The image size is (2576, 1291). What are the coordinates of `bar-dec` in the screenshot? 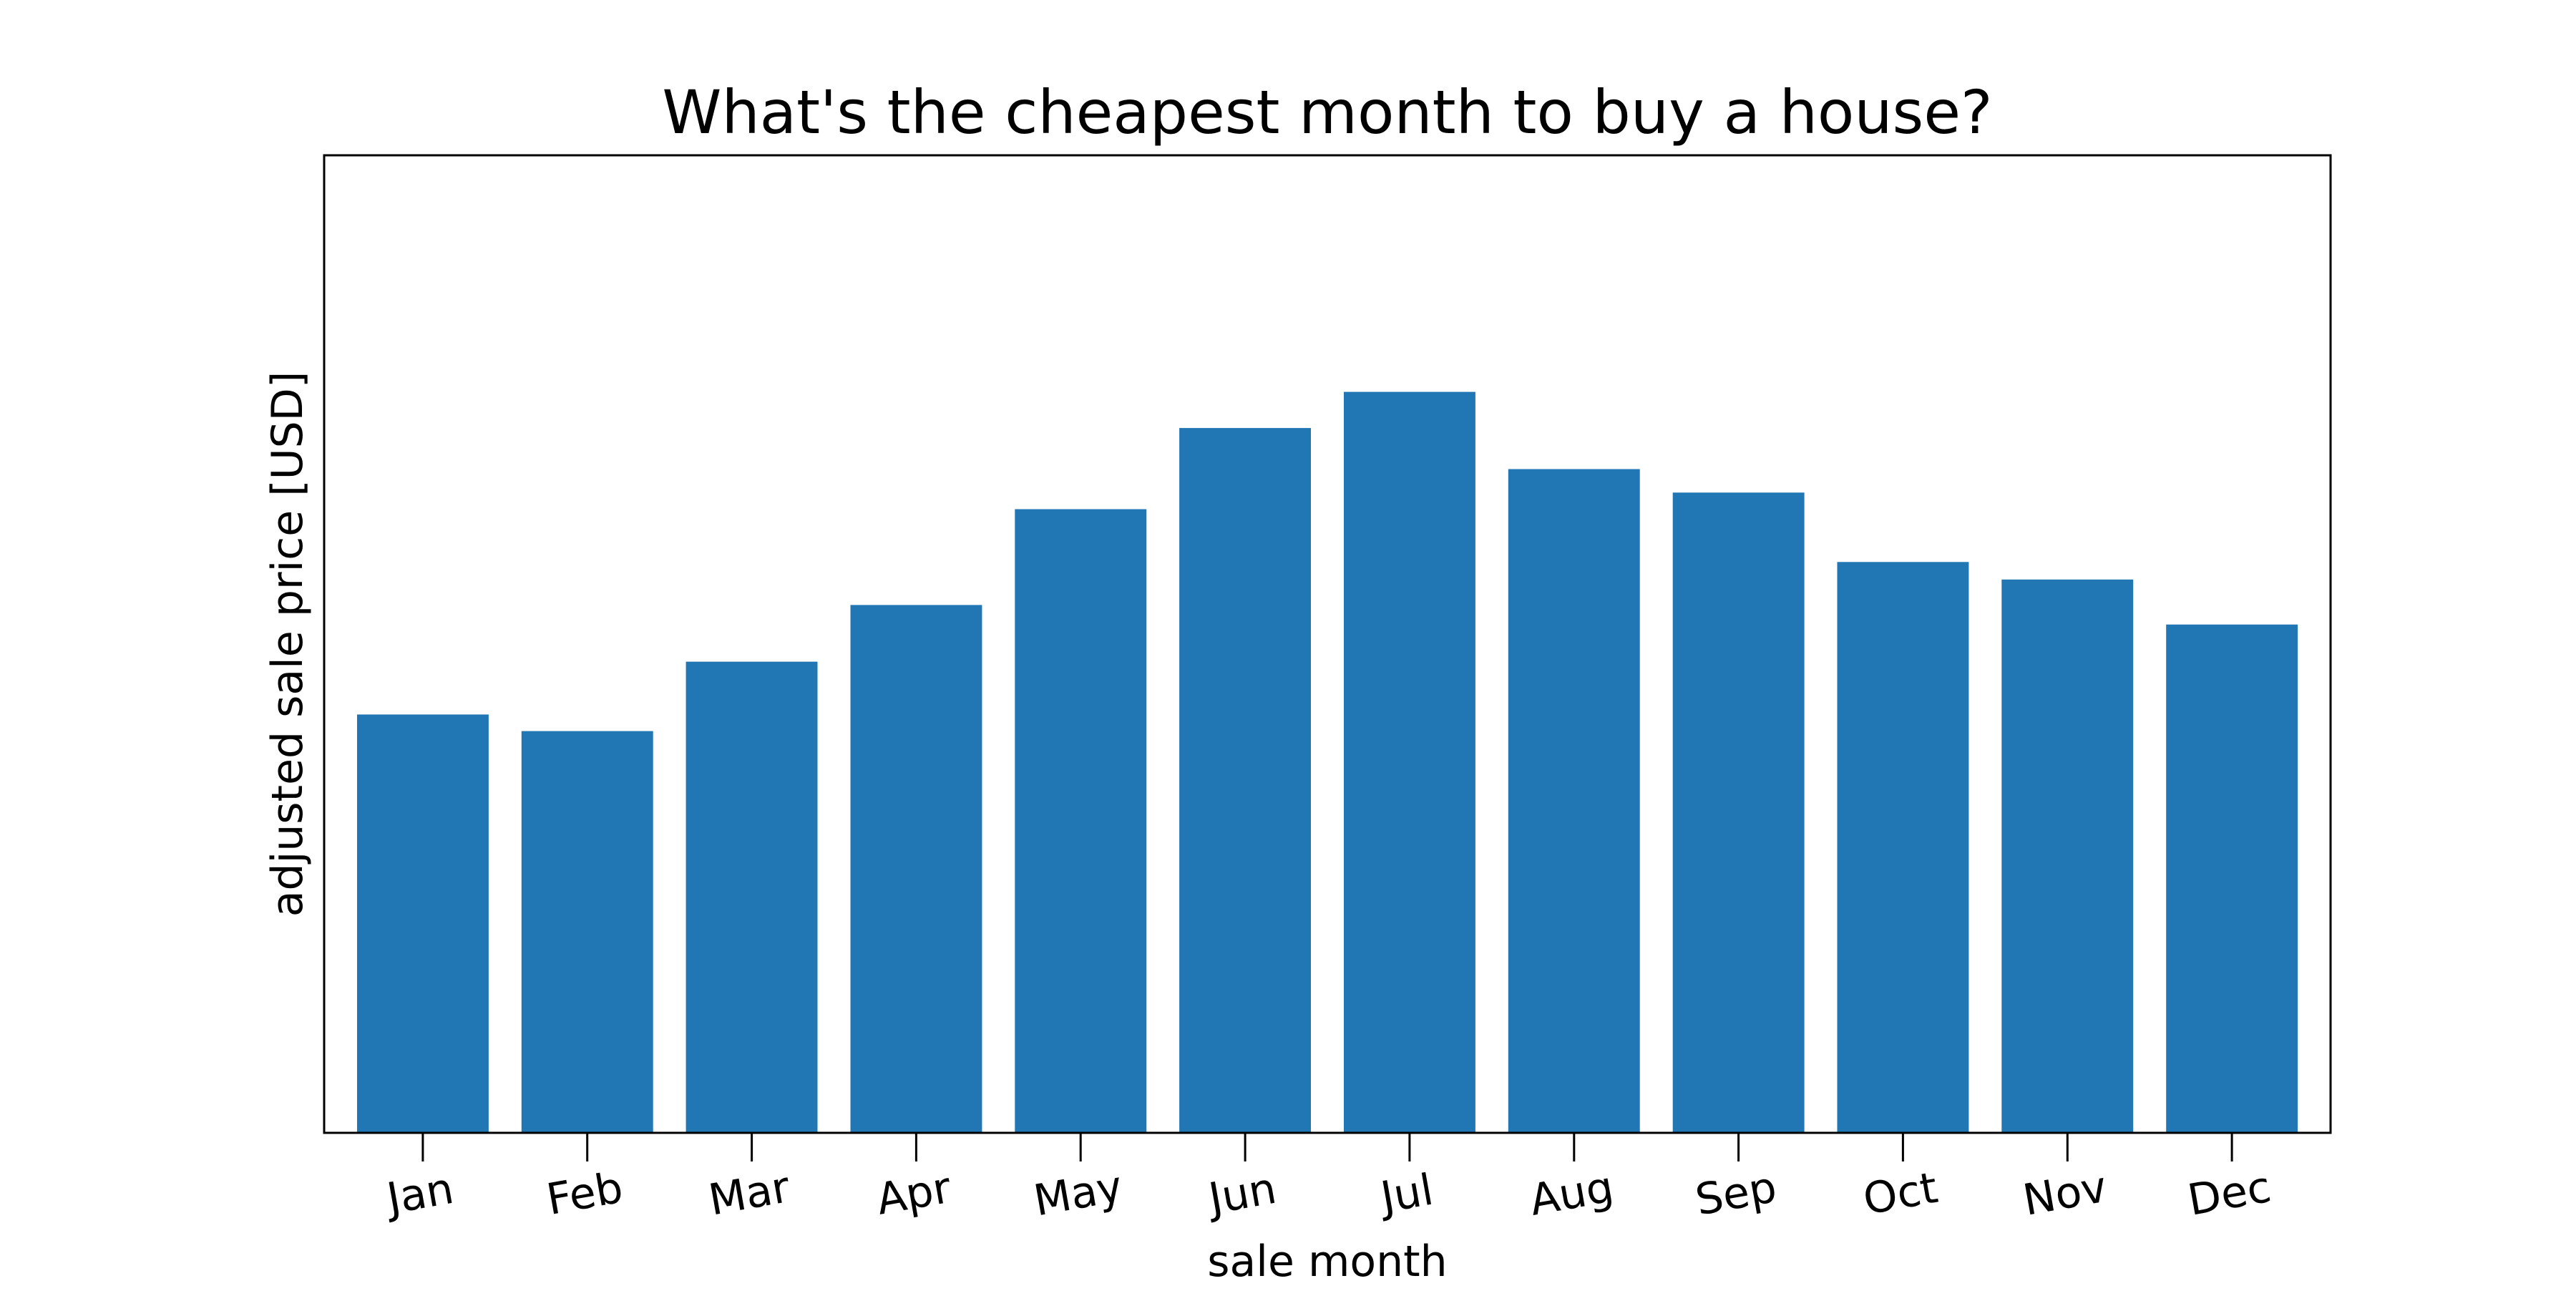 It's located at (2232, 878).